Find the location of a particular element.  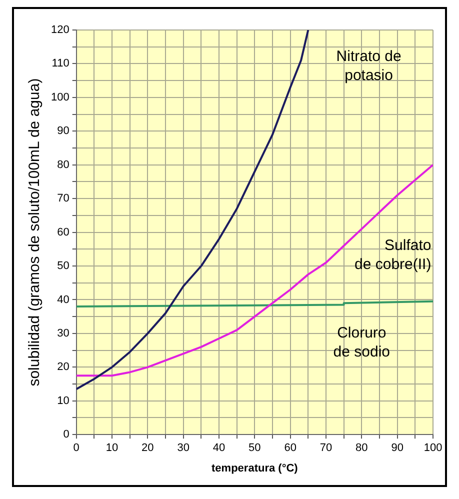

x-tick-label: 50 is located at coordinates (254, 448).